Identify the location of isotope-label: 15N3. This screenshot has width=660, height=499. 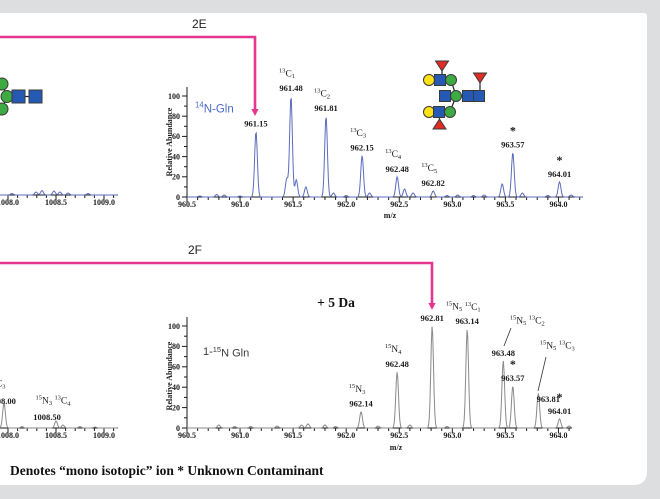
(357, 389).